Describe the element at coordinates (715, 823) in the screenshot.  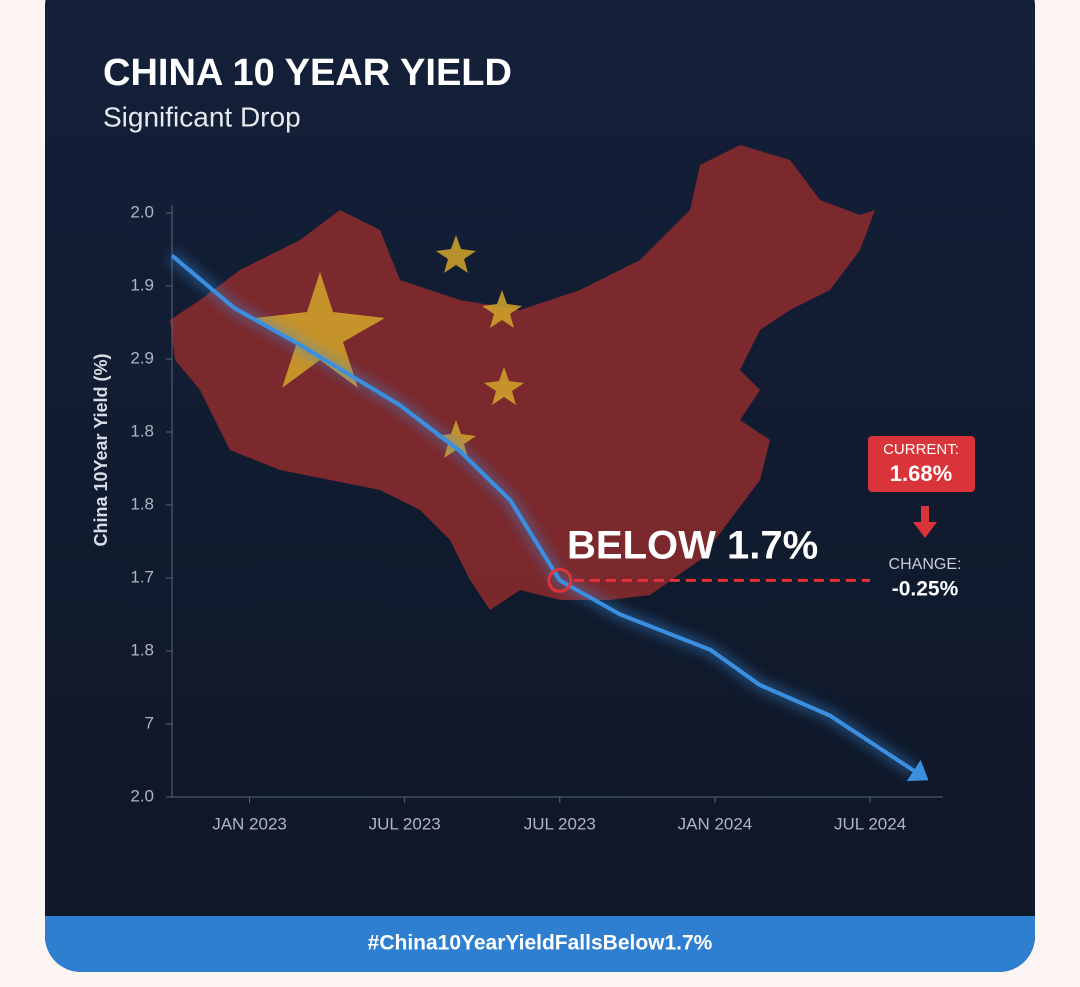
I see `x-tick-label: JAN 2024` at that location.